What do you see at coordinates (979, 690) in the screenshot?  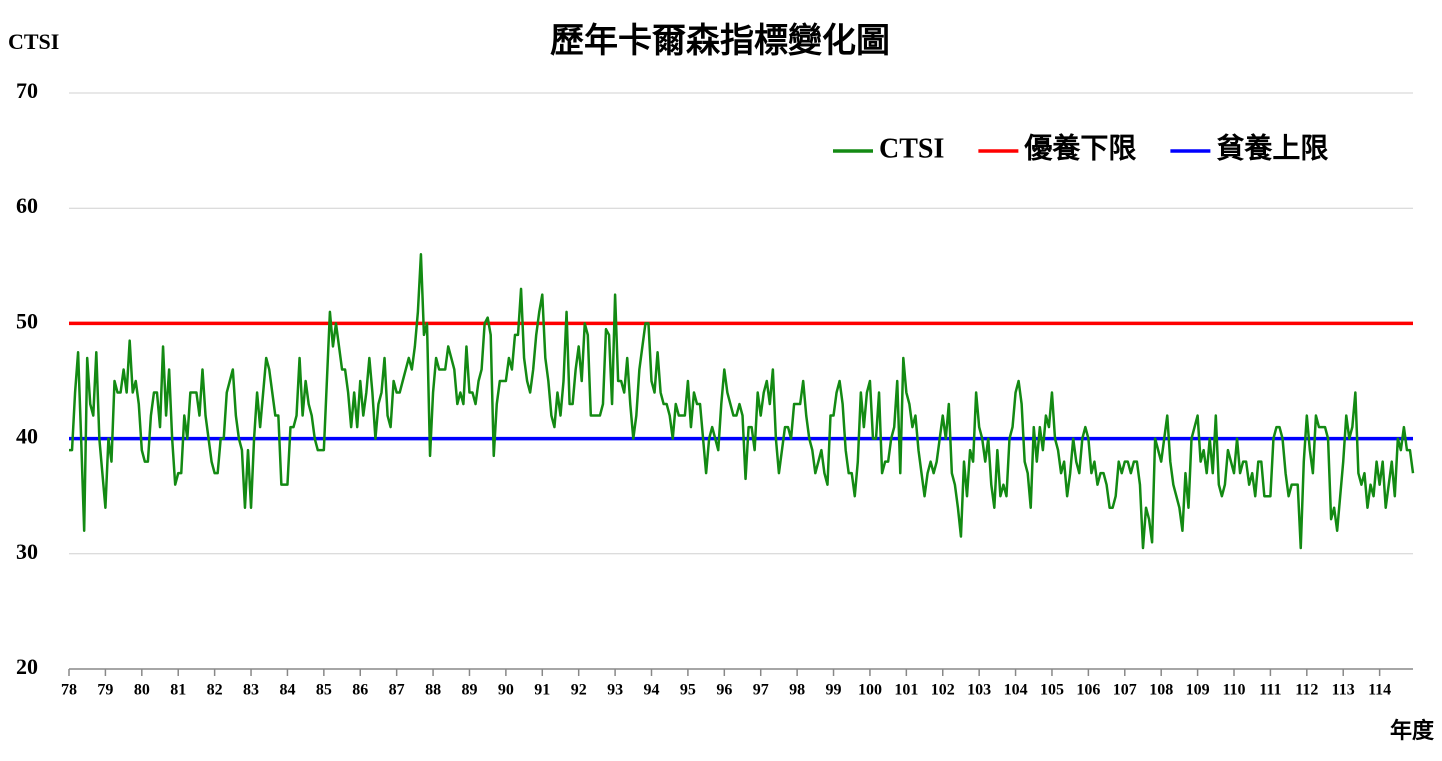 I see `x-tick-label: 103` at bounding box center [979, 690].